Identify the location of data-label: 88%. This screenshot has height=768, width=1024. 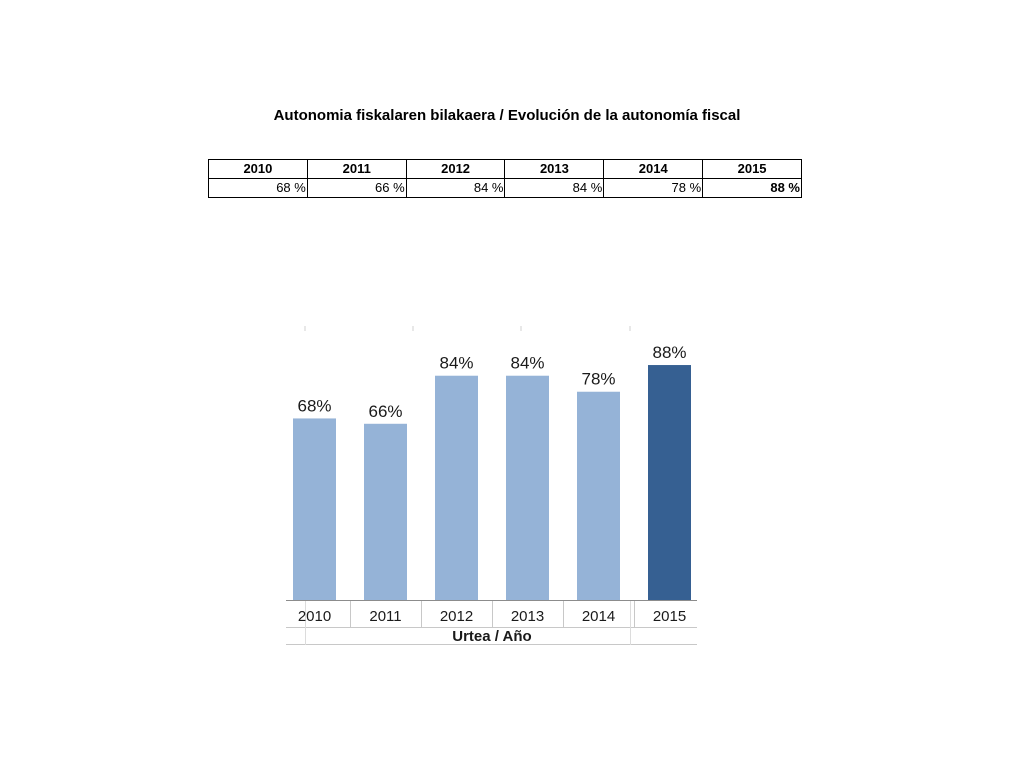
(669, 352).